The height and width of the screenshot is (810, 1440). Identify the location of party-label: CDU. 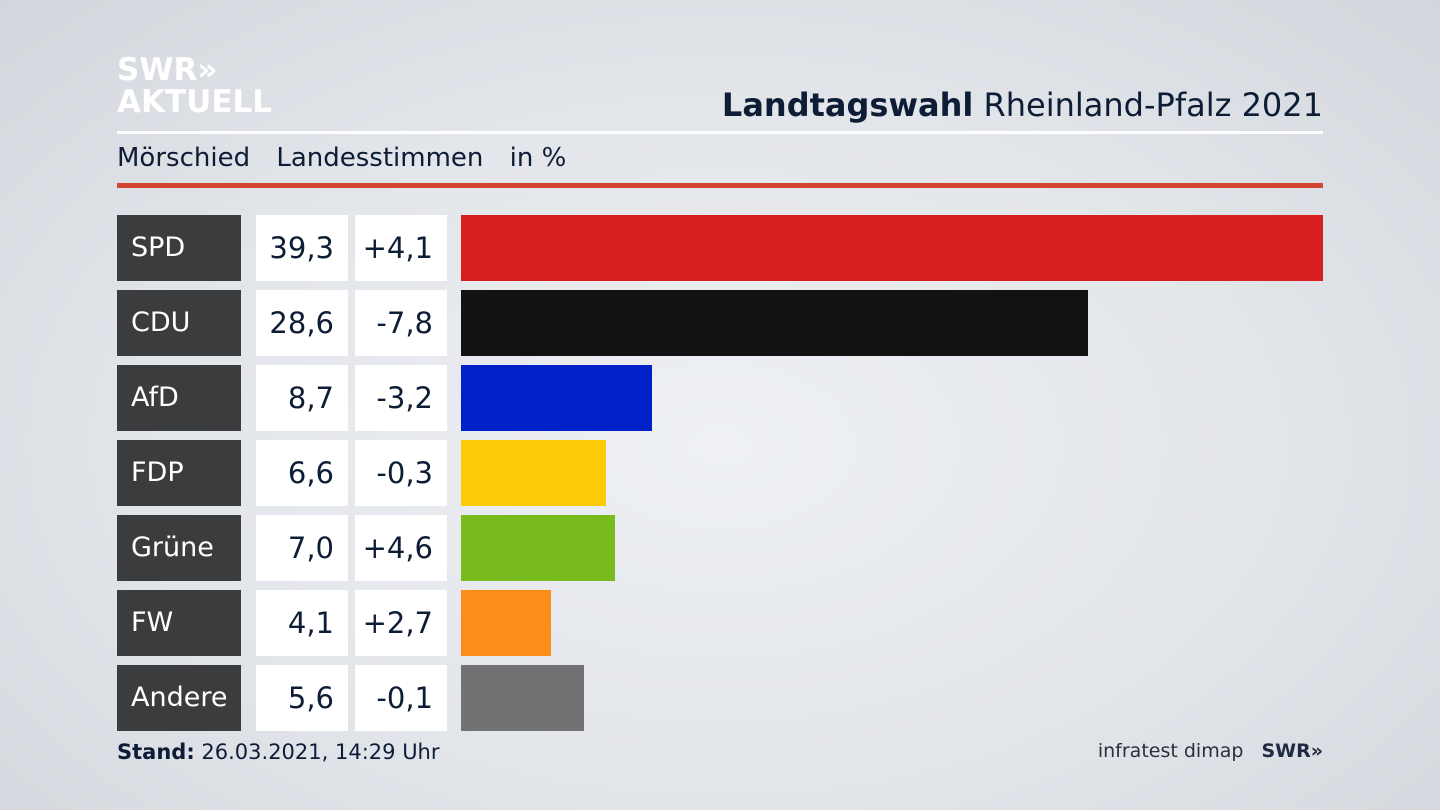
(179, 323).